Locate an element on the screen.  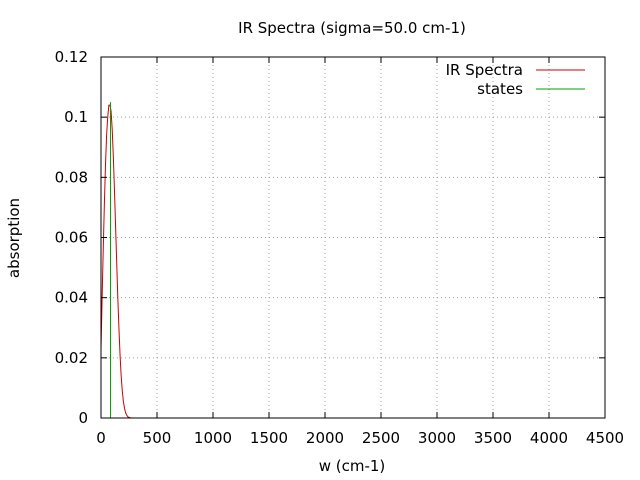
y-tick-label: 0.1 is located at coordinates (76, 117).